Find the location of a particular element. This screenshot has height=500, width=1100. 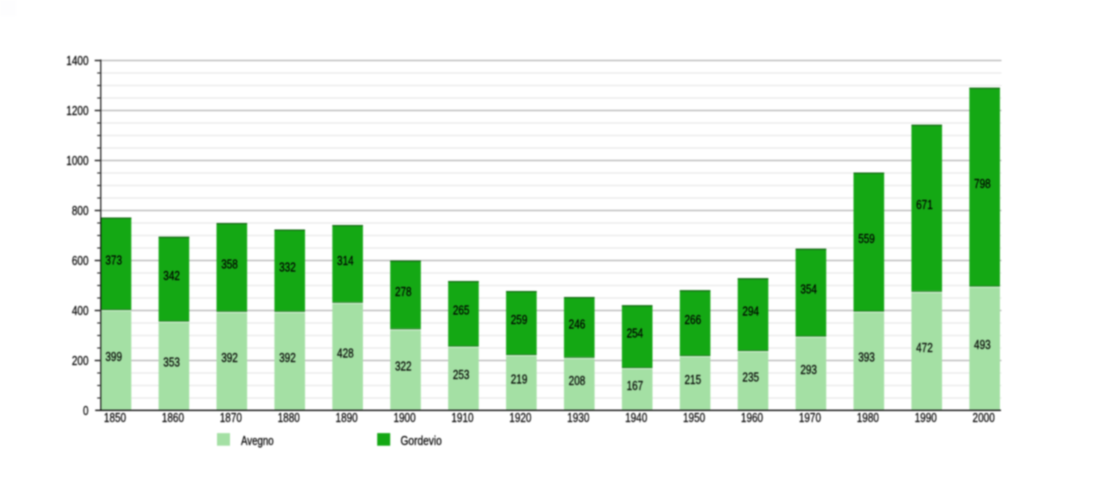

svg-text: 798 is located at coordinates (982, 184).